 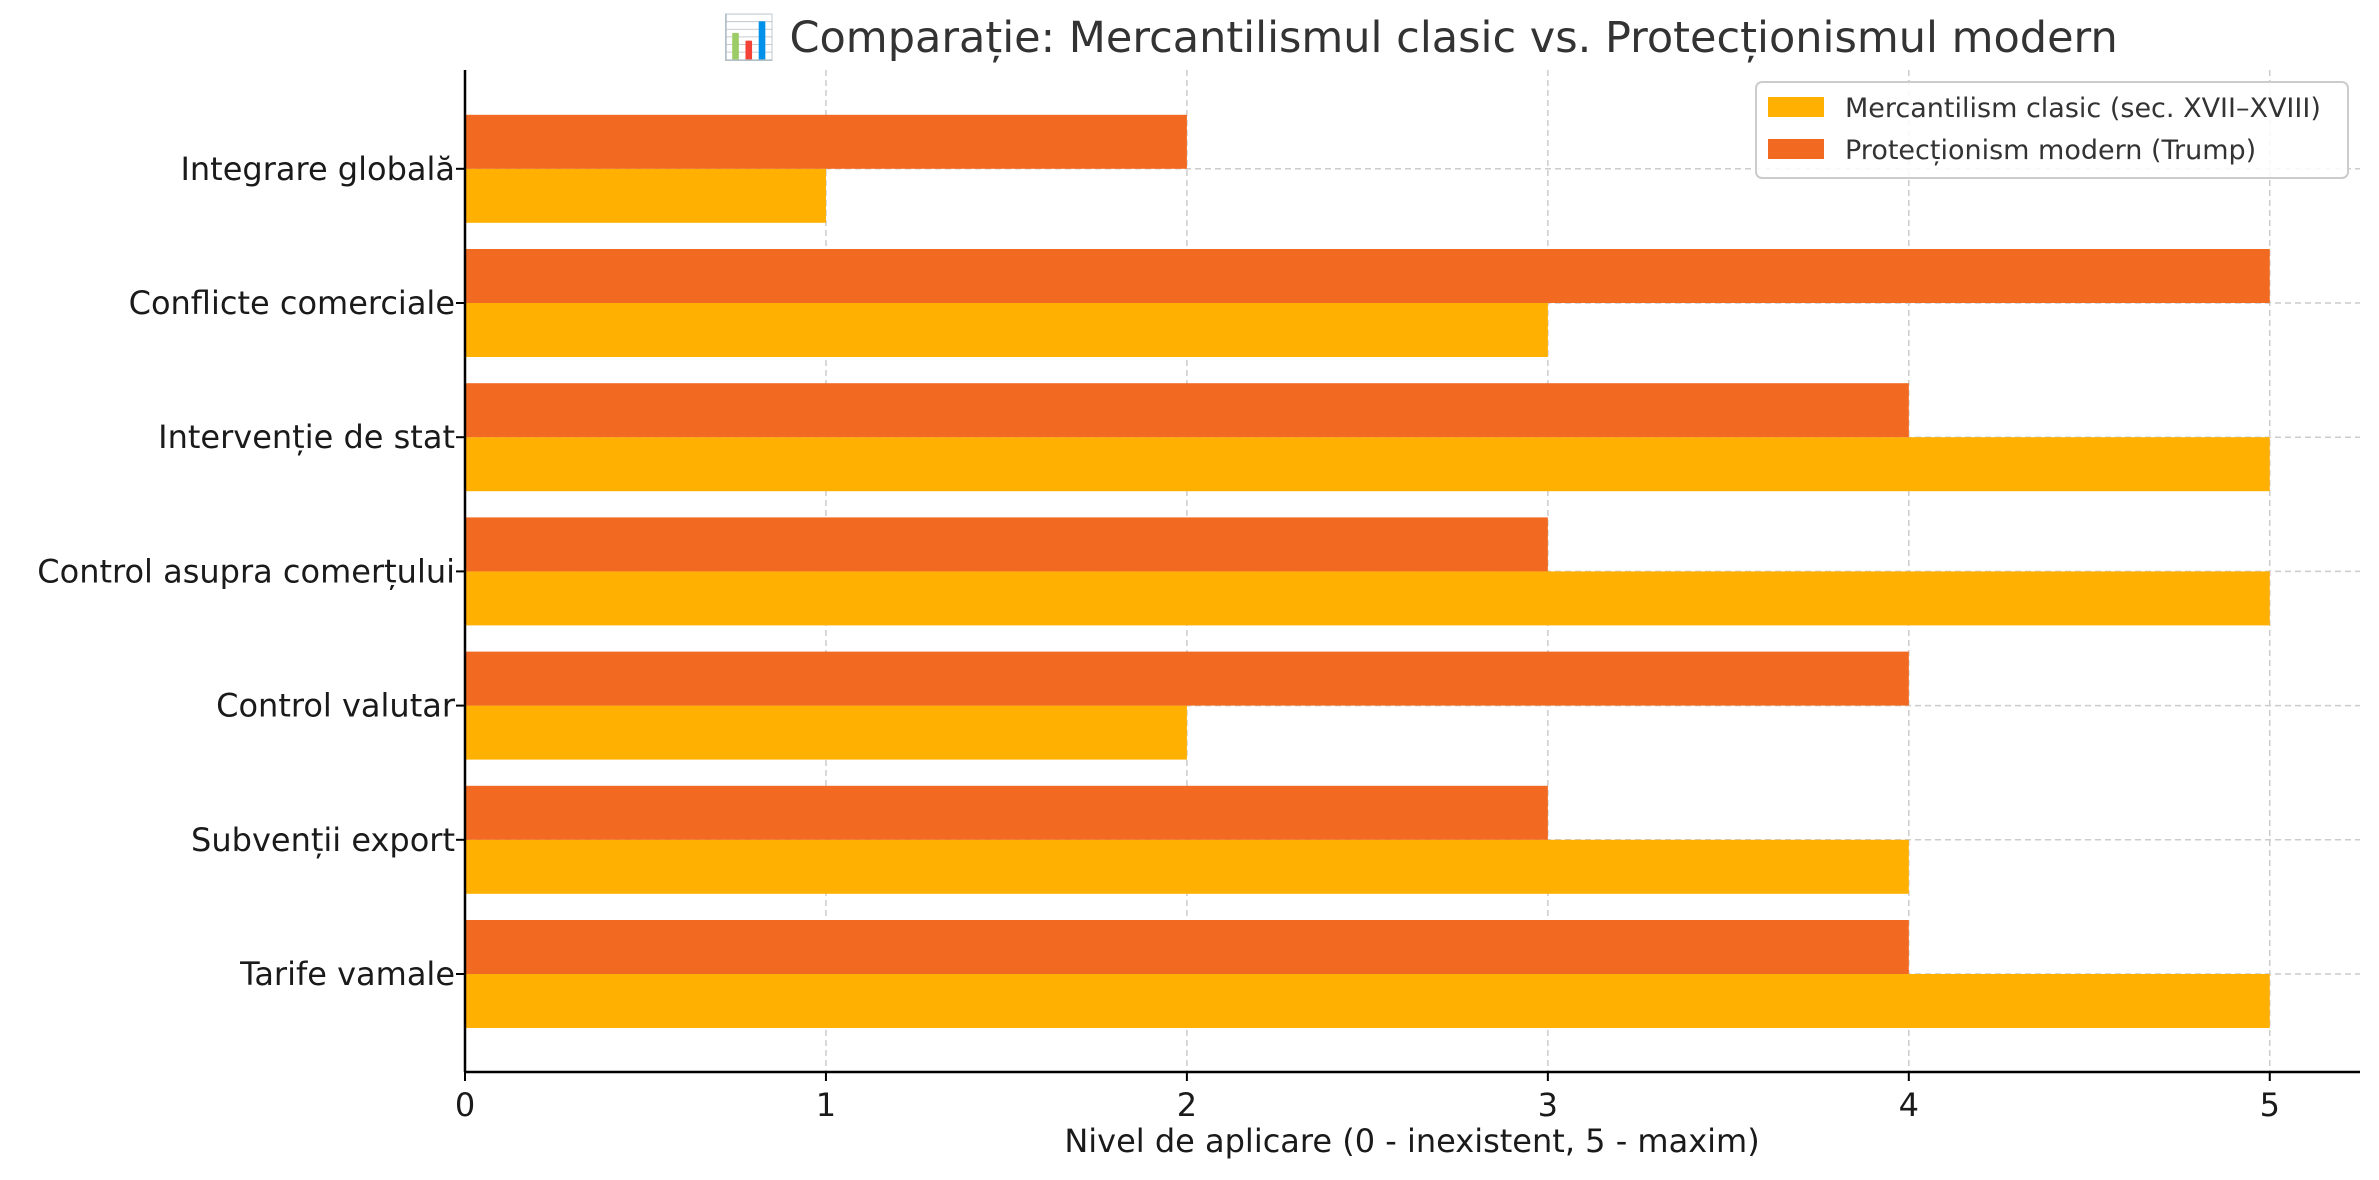 What do you see at coordinates (1367, 1098) in the screenshot?
I see `x-axis-ticks: 0 1 2 3 4 5` at bounding box center [1367, 1098].